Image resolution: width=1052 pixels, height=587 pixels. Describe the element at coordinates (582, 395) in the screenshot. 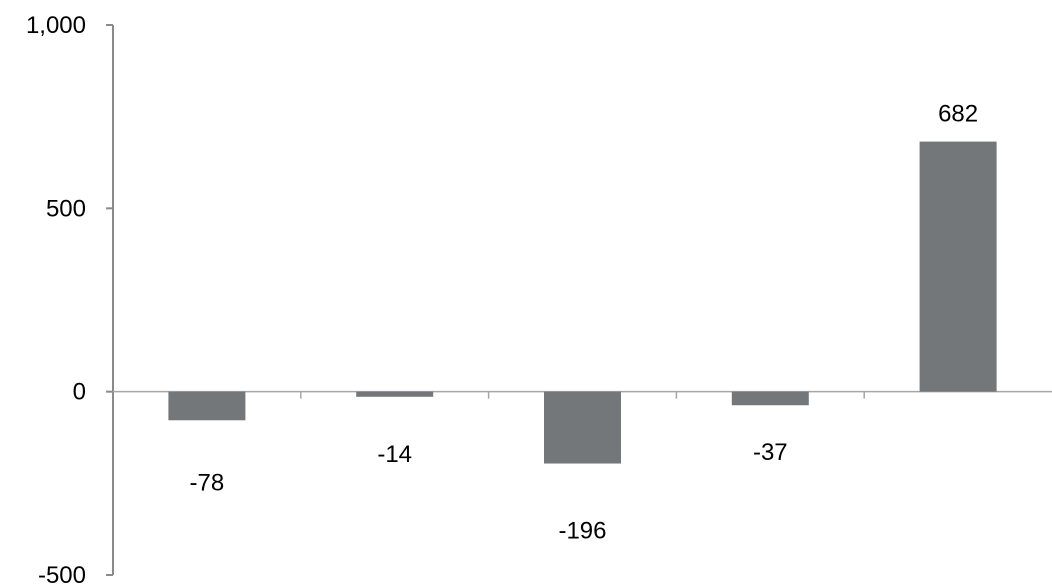

I see `x-axis-category-ticks` at that location.